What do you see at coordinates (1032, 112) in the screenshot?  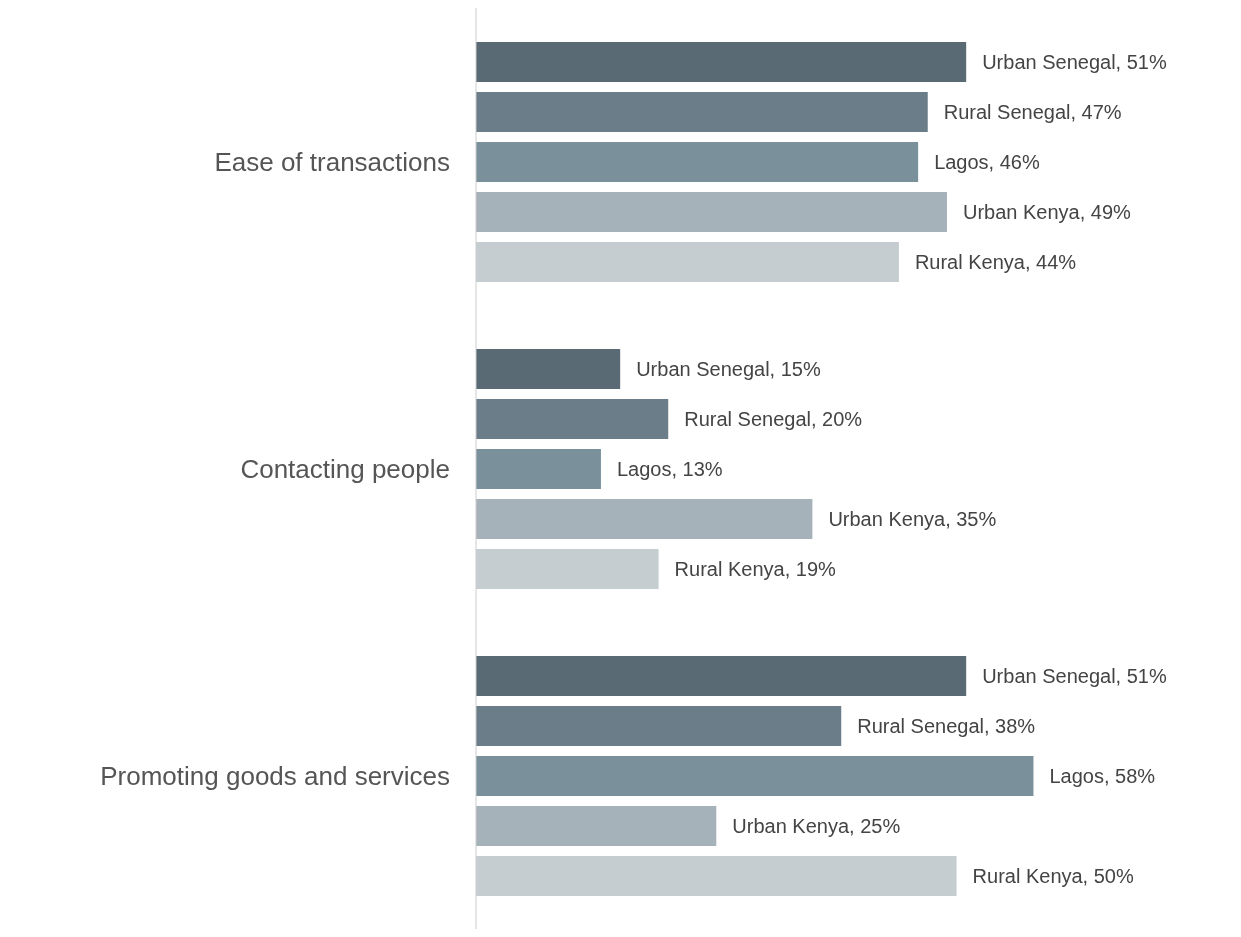 I see `data-label: Rural Senegal, 47%` at bounding box center [1032, 112].